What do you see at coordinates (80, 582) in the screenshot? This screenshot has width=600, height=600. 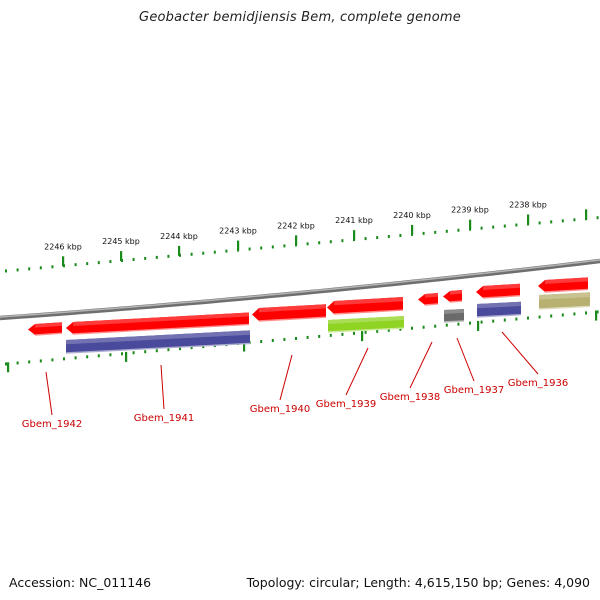 I see `accession-text: Accession: NC_011146` at bounding box center [80, 582].